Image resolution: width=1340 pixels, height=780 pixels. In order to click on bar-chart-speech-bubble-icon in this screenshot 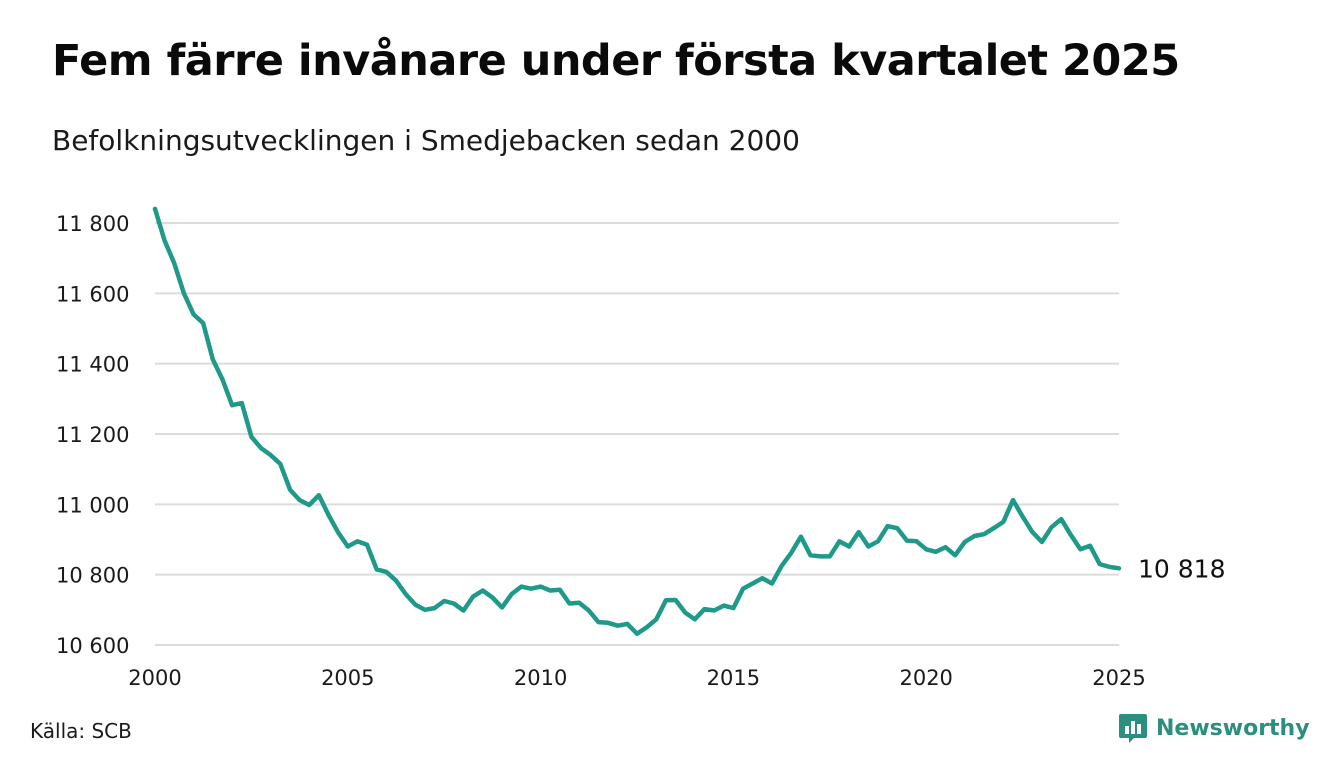, I will do `click(1133, 728)`.